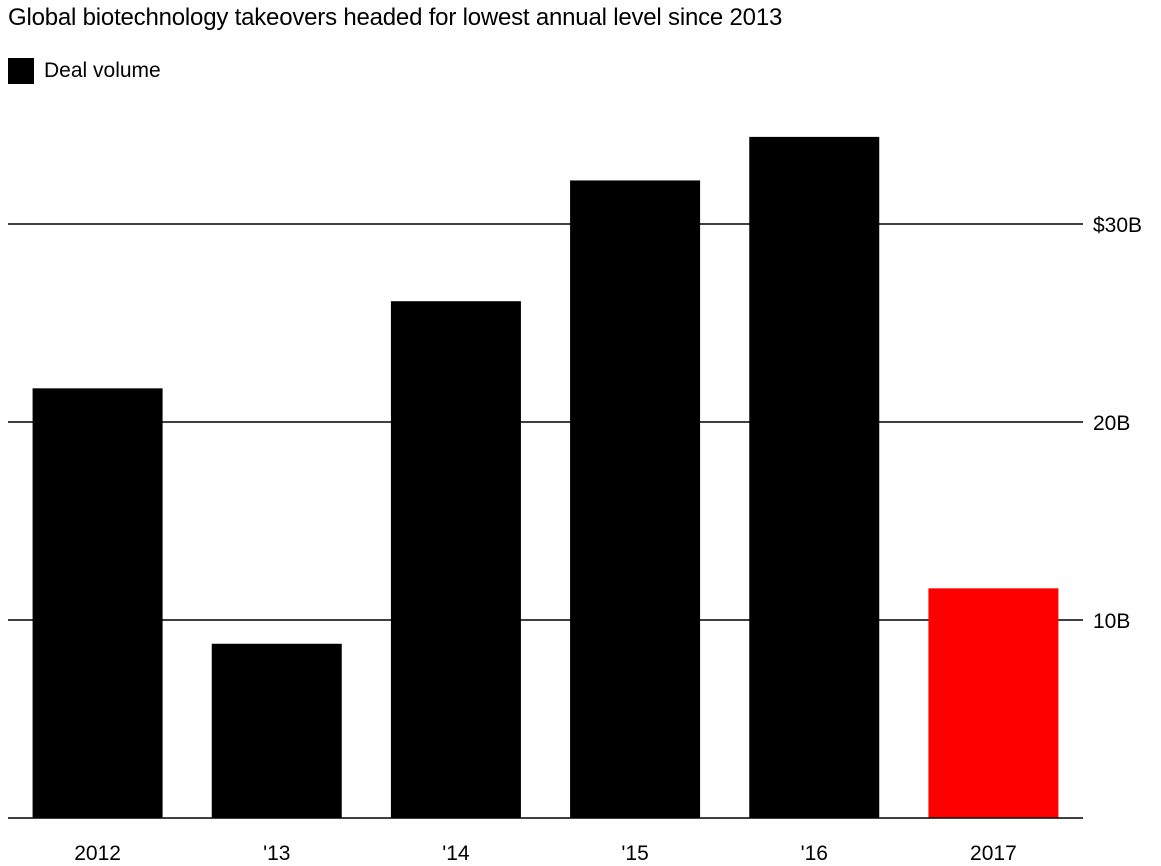 Image resolution: width=1161 pixels, height=866 pixels. What do you see at coordinates (1111, 621) in the screenshot?
I see `y-tick-label: 10B` at bounding box center [1111, 621].